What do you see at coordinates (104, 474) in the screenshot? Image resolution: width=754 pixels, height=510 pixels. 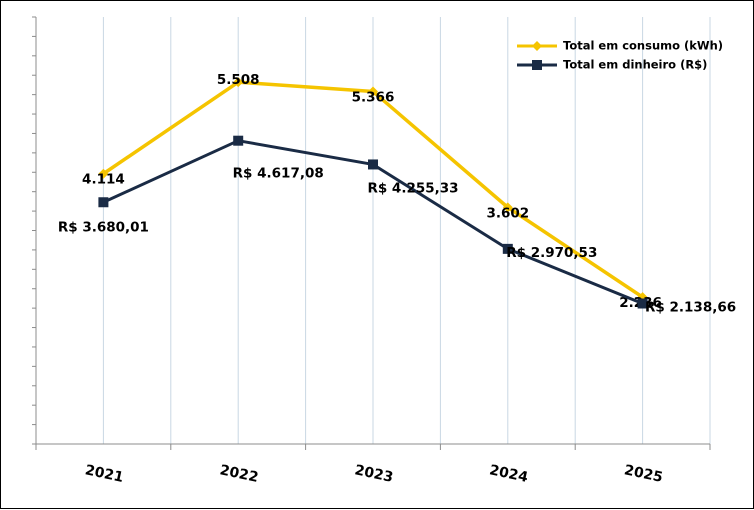 I see `x-tick-label-2021: 2021` at bounding box center [104, 474].